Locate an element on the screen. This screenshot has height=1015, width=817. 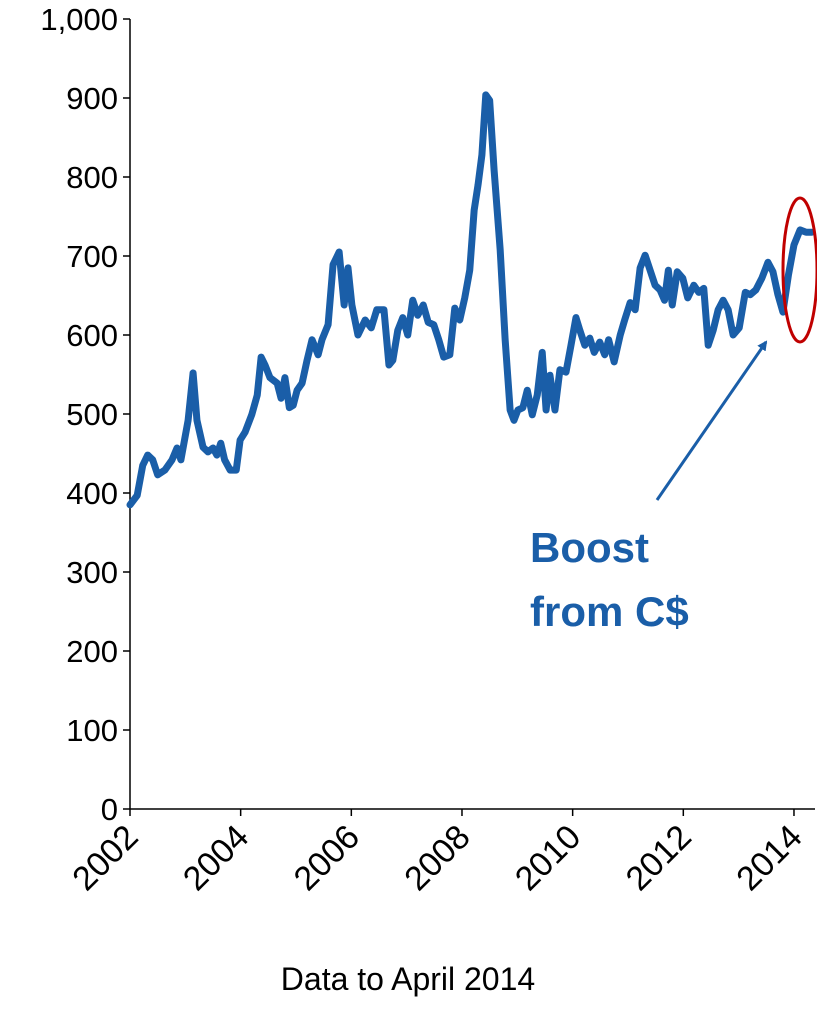
annotation: from C$ is located at coordinates (609, 611).